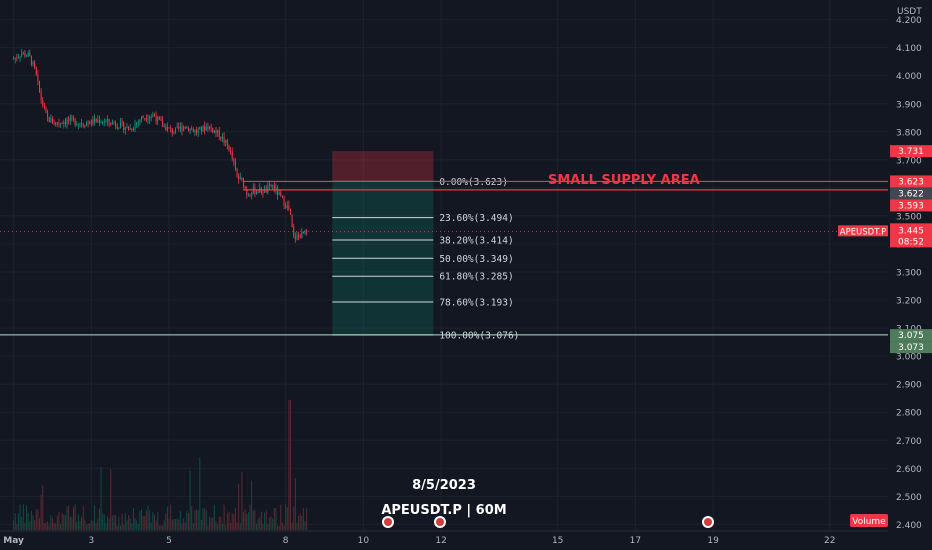  Describe the element at coordinates (440, 541) in the screenshot. I see `time-tick-label: 12` at that location.